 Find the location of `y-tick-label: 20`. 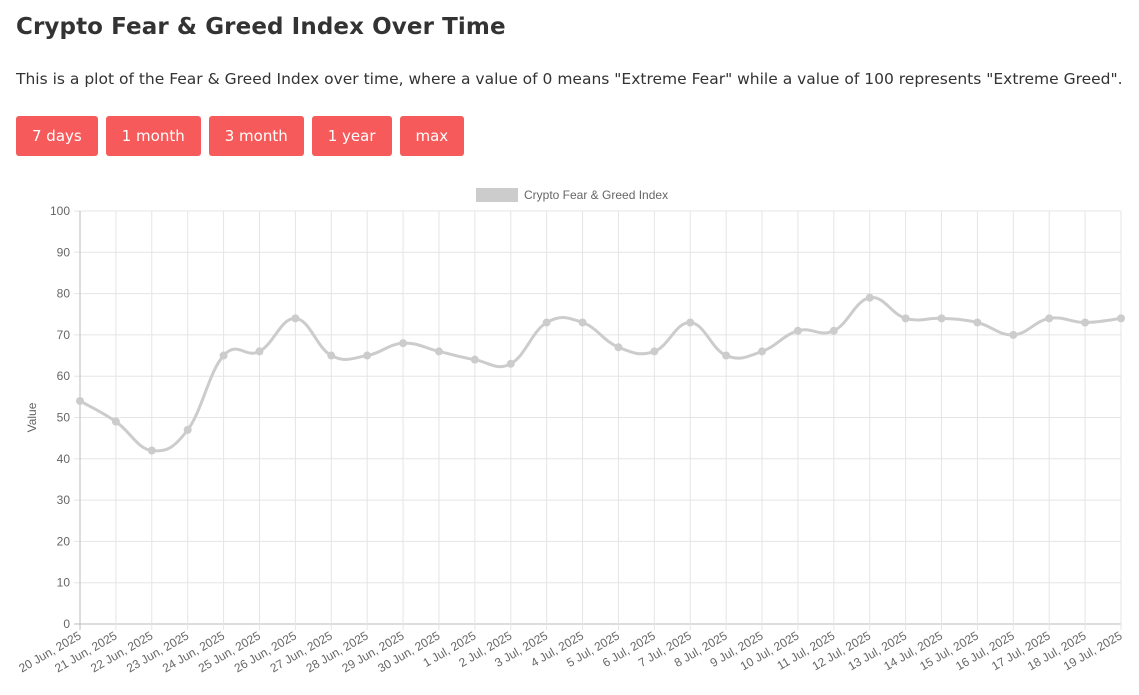

y-tick-label: 20 is located at coordinates (64, 541).